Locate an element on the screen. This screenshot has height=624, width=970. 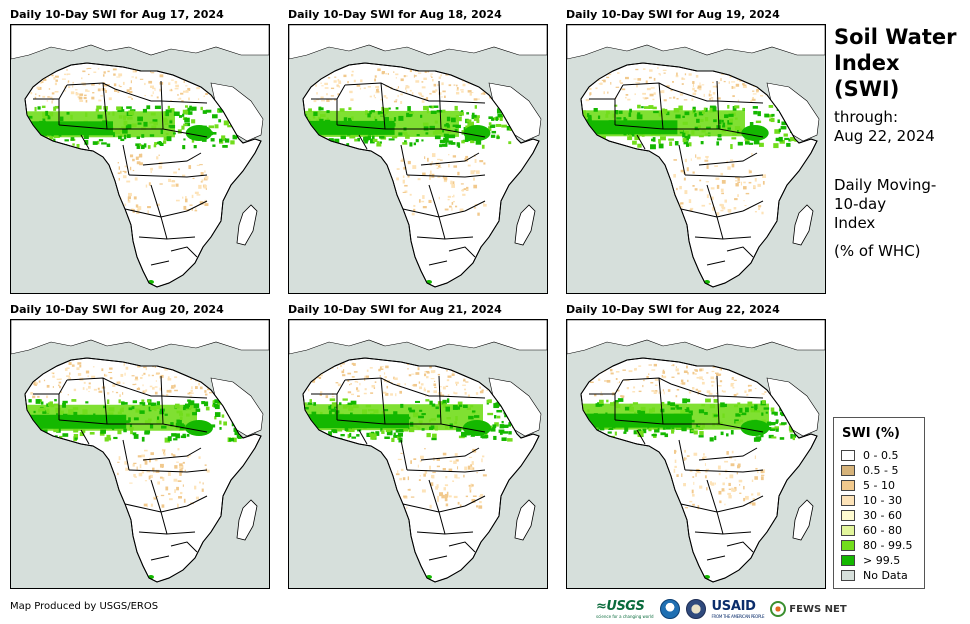
swi-map is located at coordinates (696, 159).